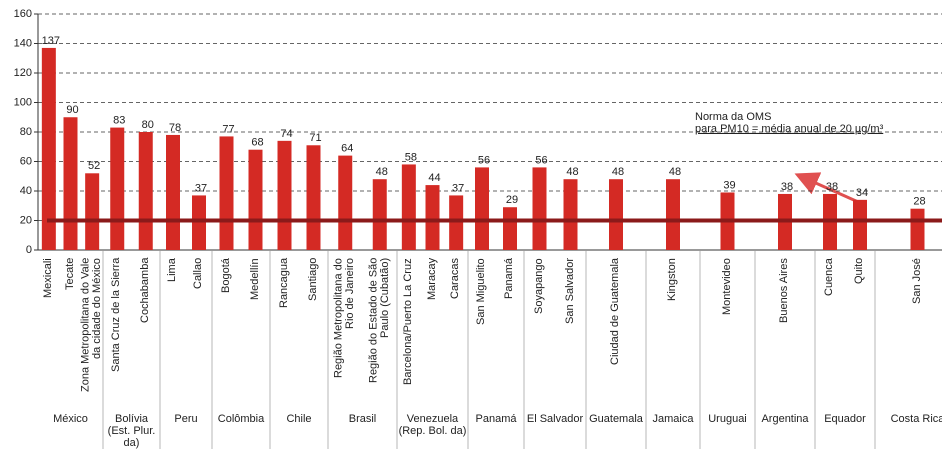 Image resolution: width=942 pixels, height=449 pixels. What do you see at coordinates (26, 132) in the screenshot?
I see `y-tick-label: 80` at bounding box center [26, 132].